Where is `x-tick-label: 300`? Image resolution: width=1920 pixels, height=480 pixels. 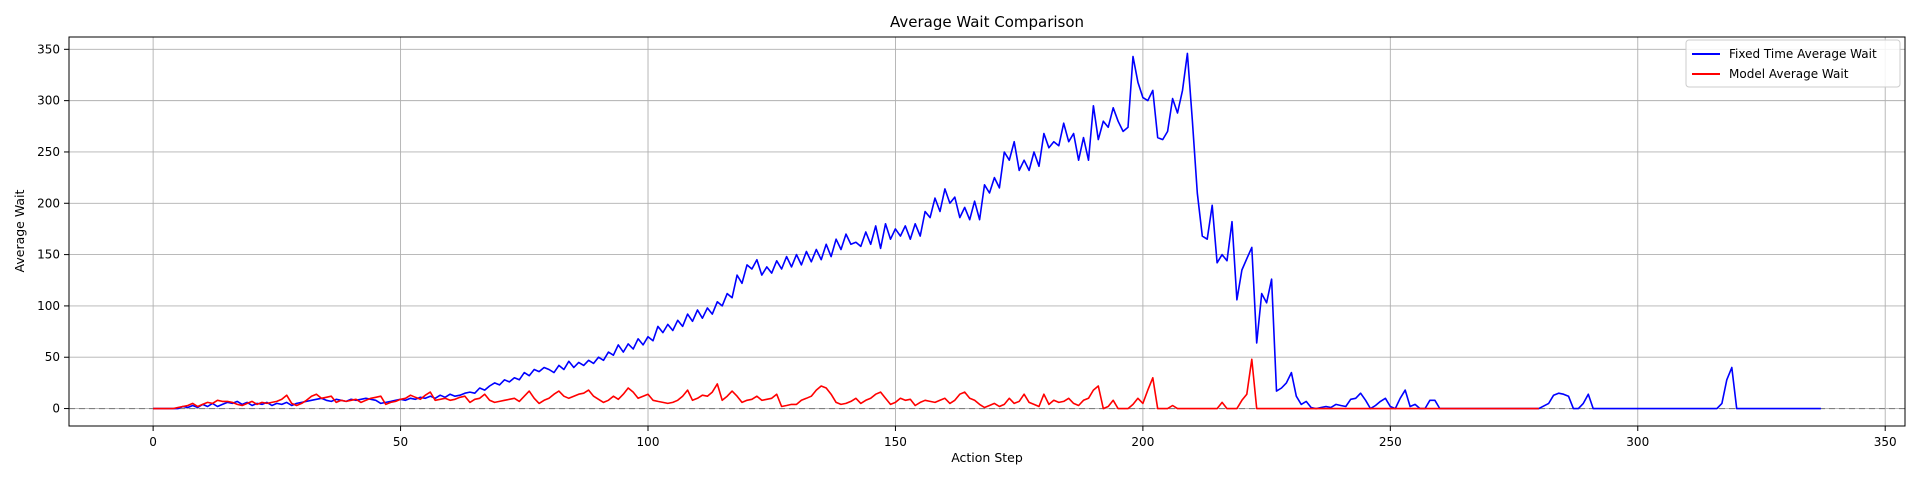 x-tick-label: 300 is located at coordinates (1637, 442).